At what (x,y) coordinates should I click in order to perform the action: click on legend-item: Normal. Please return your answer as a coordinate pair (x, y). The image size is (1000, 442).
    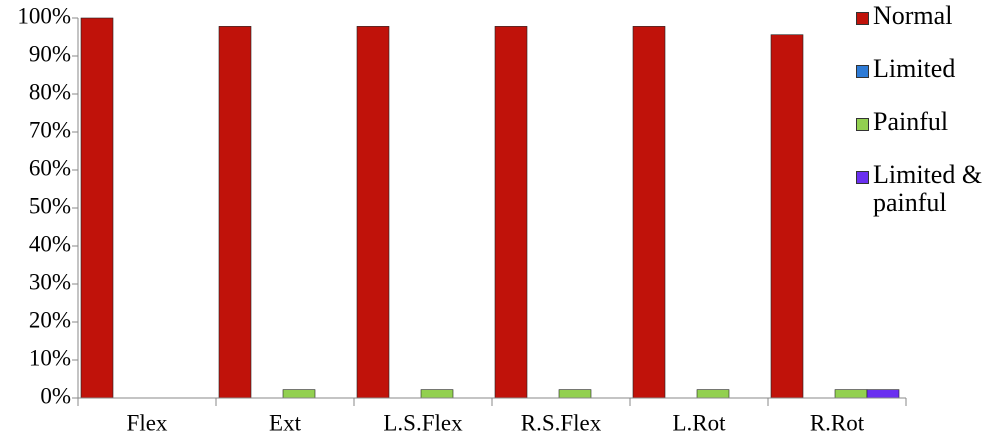
    Looking at the image, I should click on (927, 28).